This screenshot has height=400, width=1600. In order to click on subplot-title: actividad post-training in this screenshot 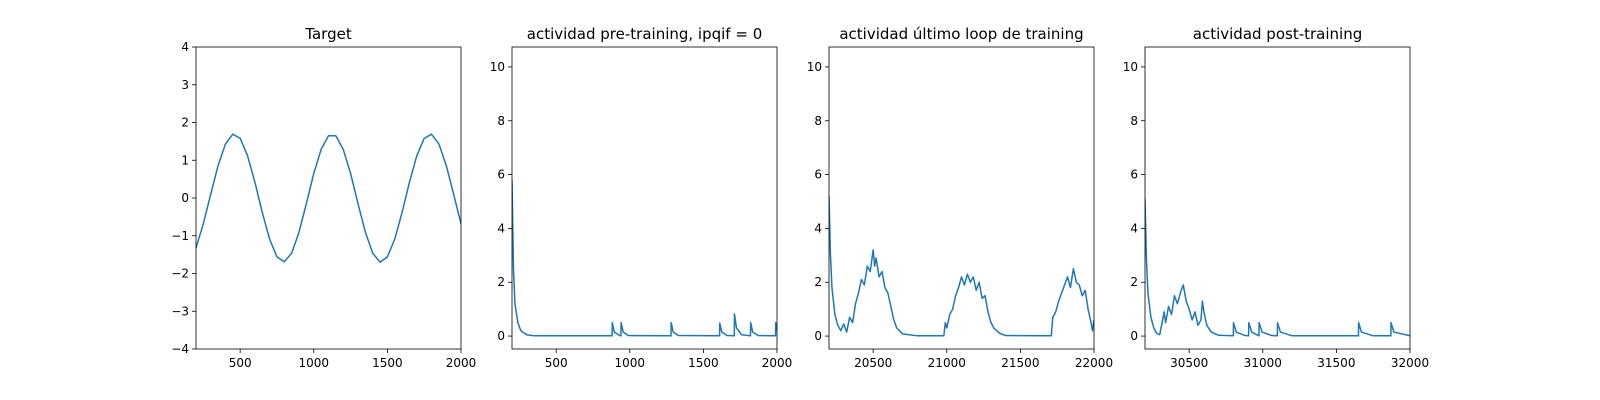, I will do `click(1277, 34)`.